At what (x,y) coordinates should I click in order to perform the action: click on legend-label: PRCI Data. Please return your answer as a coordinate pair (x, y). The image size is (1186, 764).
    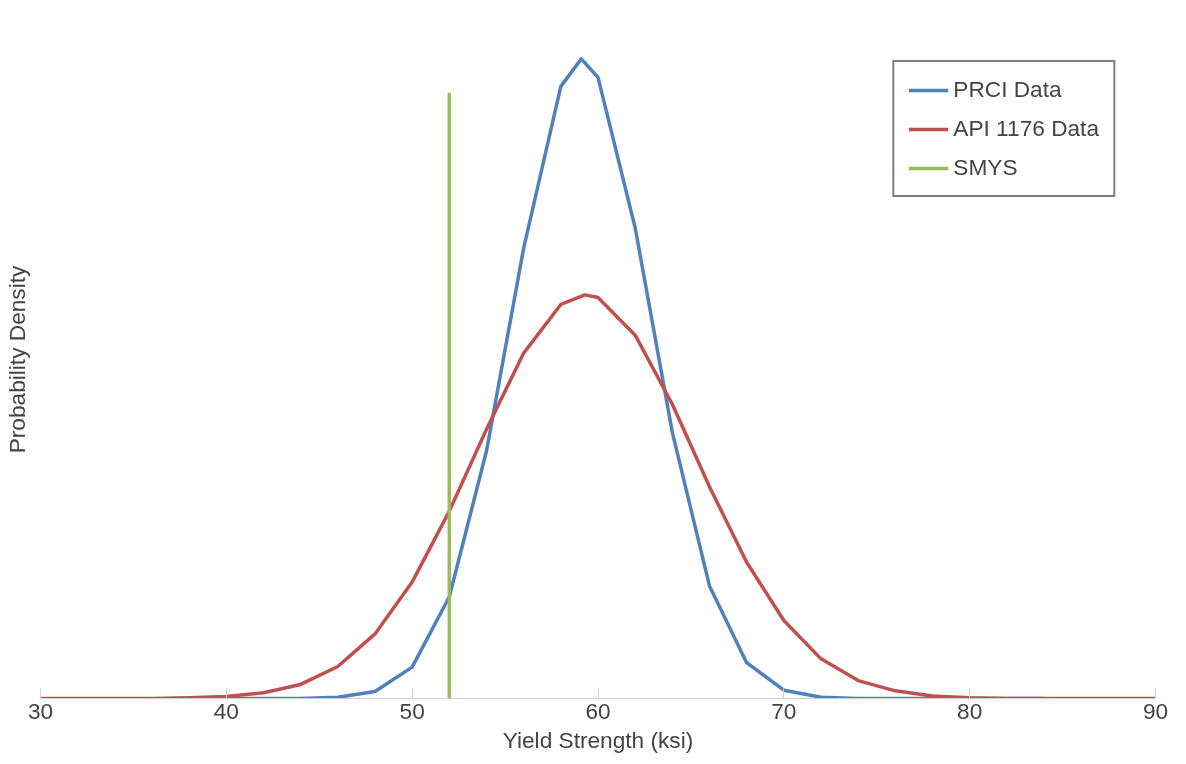
    Looking at the image, I should click on (1007, 89).